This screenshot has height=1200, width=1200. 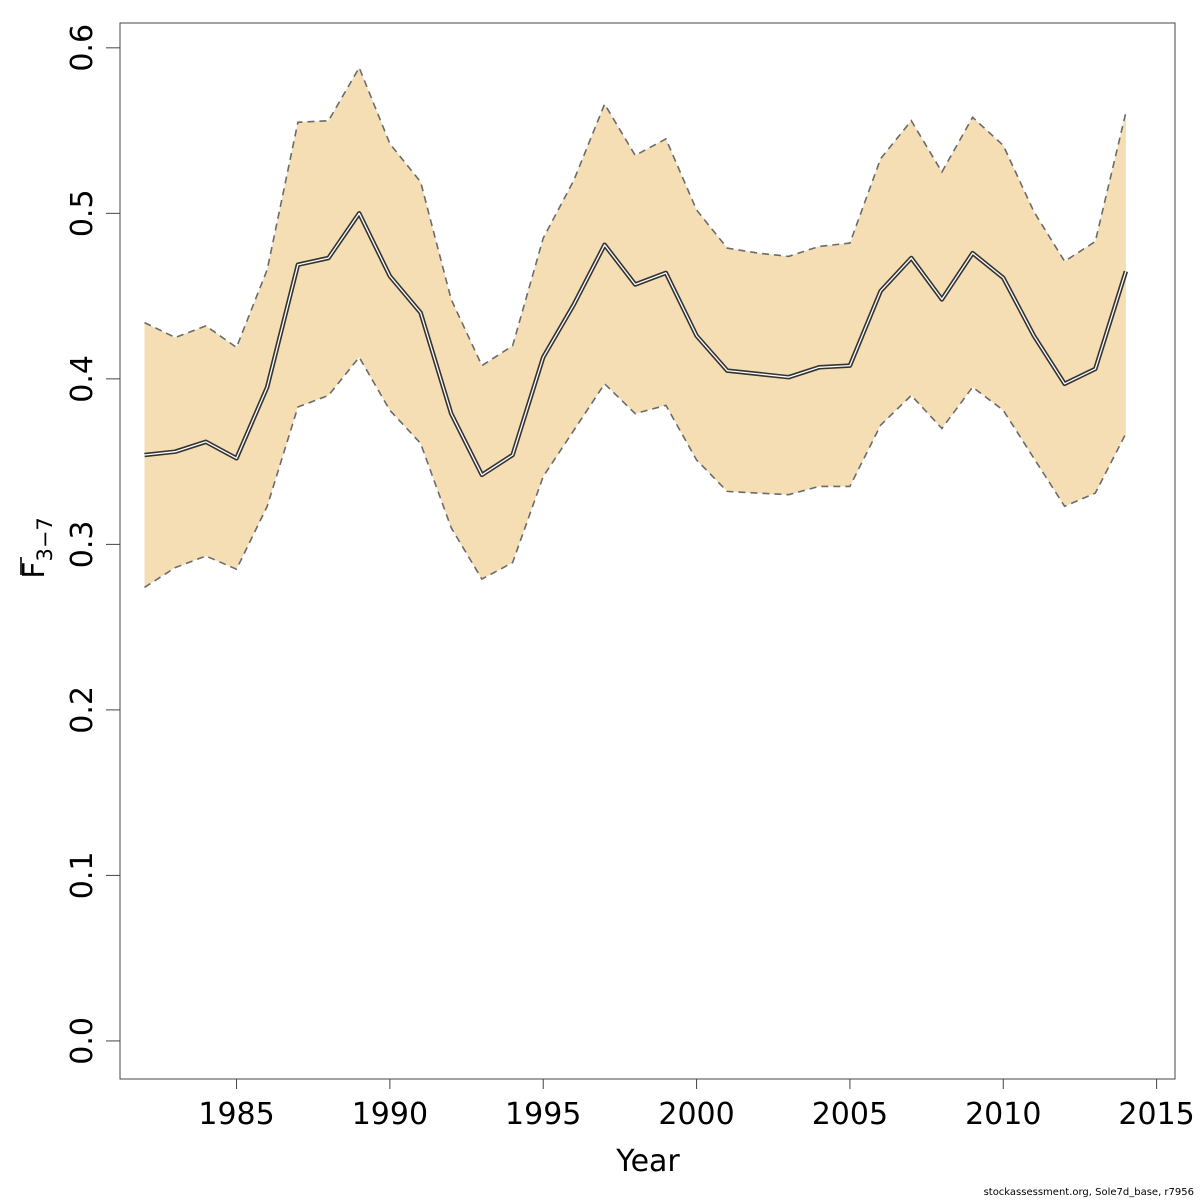 What do you see at coordinates (82, 545) in the screenshot?
I see `y-tick-label: 0.3` at bounding box center [82, 545].